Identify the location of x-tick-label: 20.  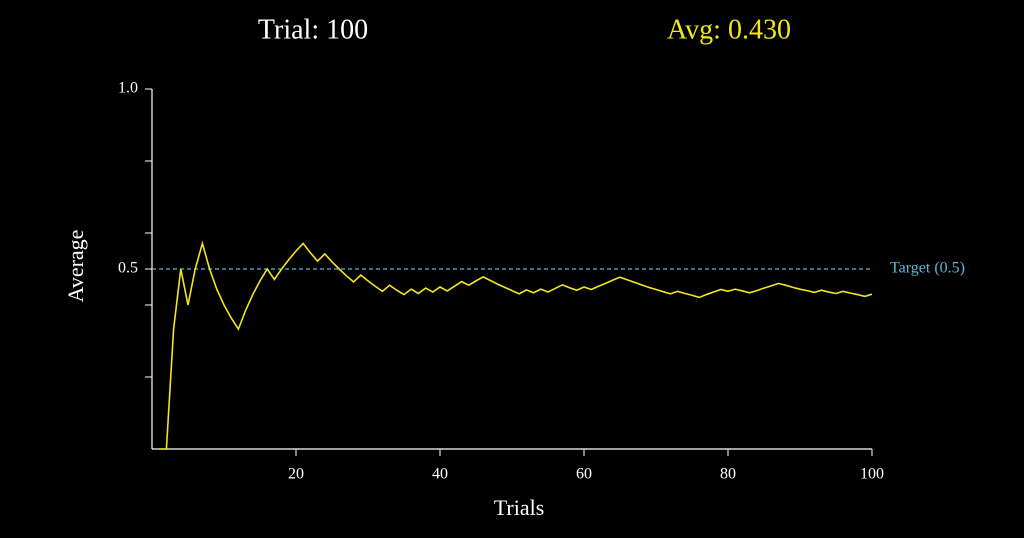
(296, 474).